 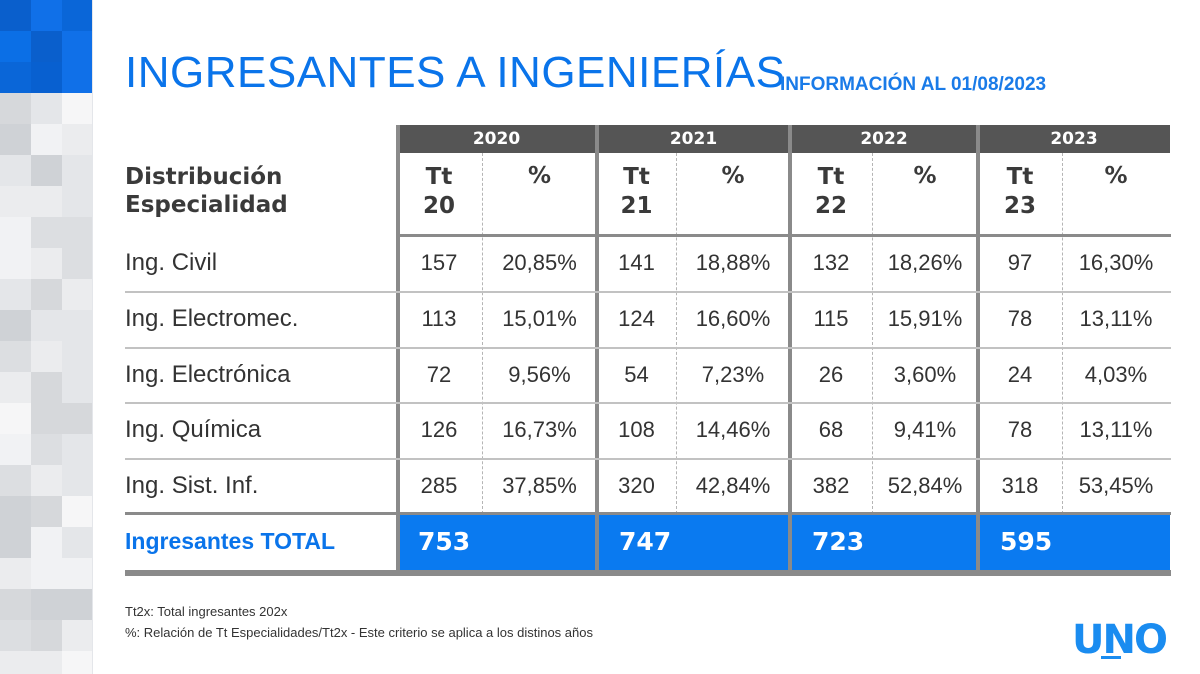 I want to click on strip-edge, so click(x=92, y=337).